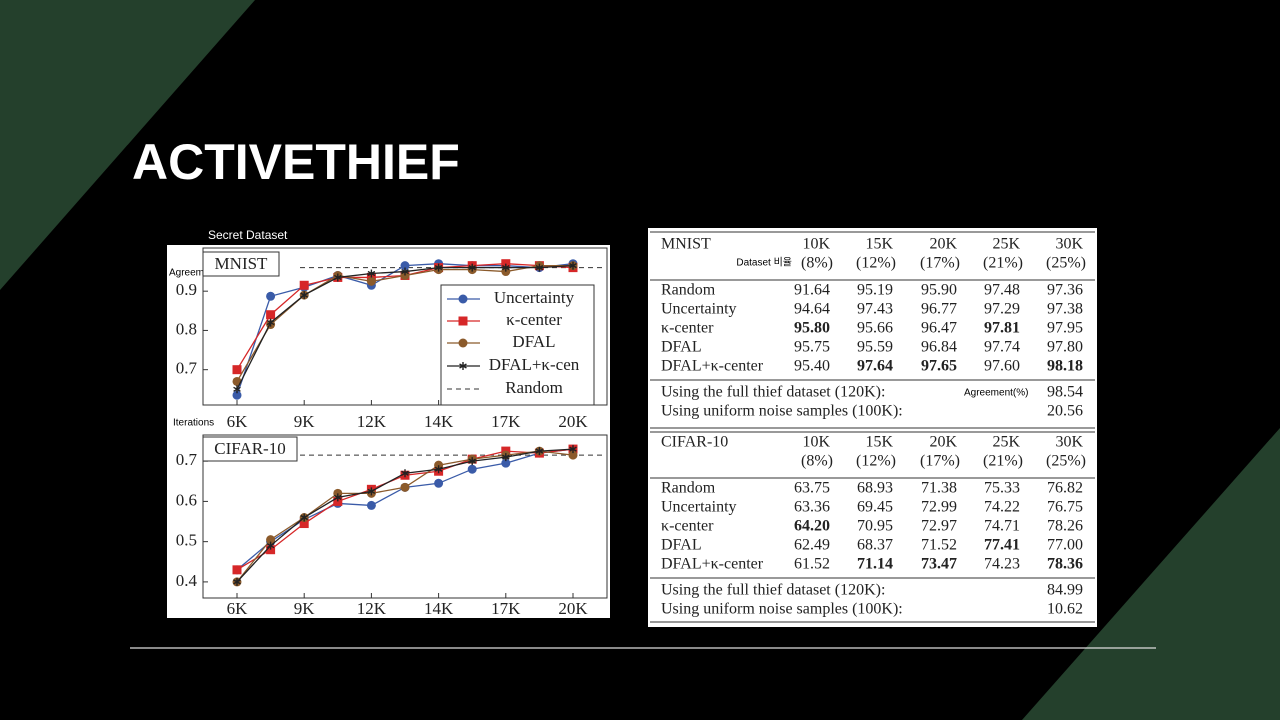  I want to click on table-cell: 78.26, so click(1065, 526).